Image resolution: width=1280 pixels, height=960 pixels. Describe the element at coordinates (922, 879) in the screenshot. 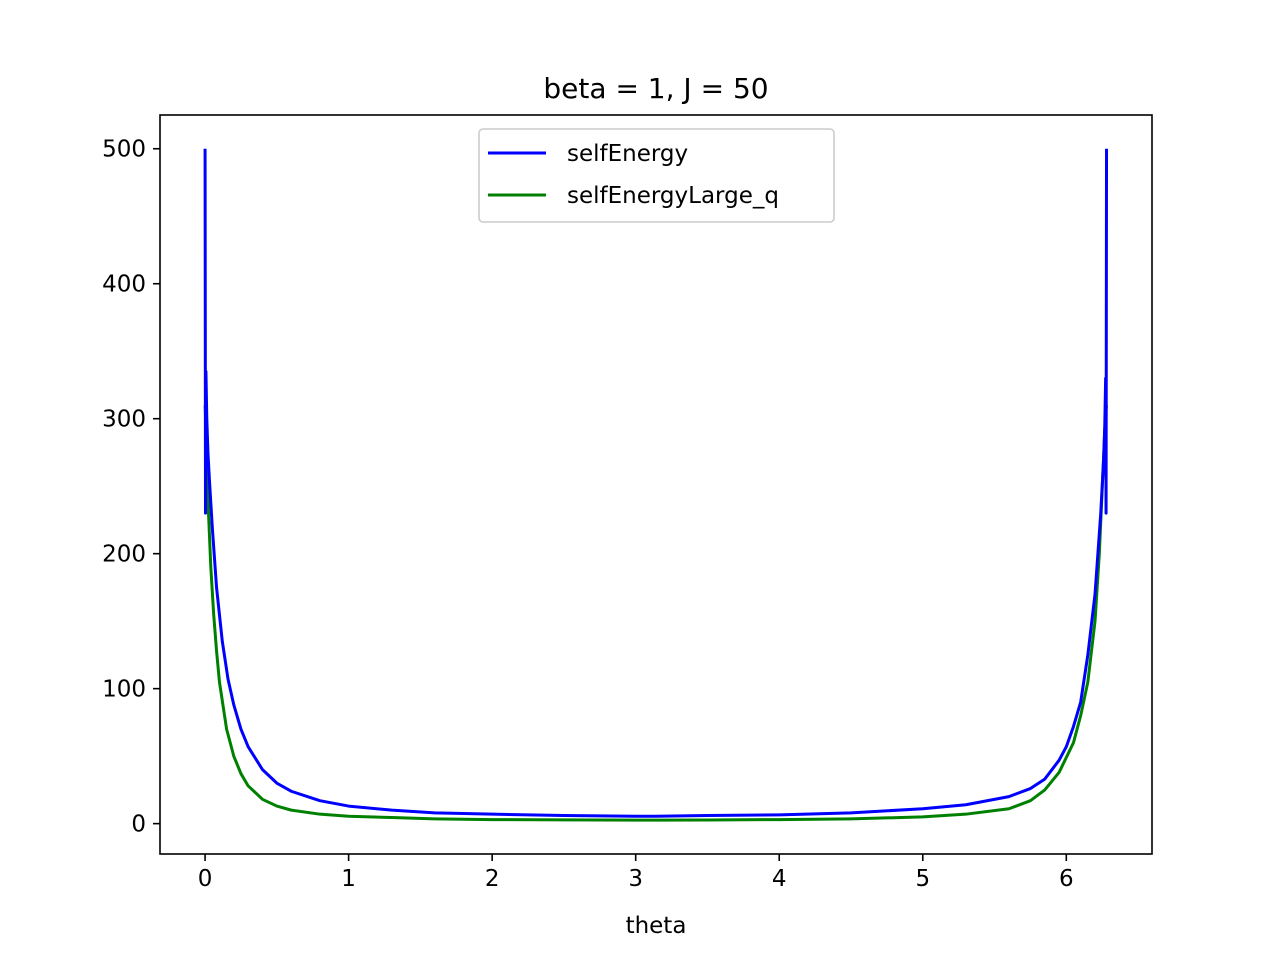

I see `x-tick-label: 5` at that location.